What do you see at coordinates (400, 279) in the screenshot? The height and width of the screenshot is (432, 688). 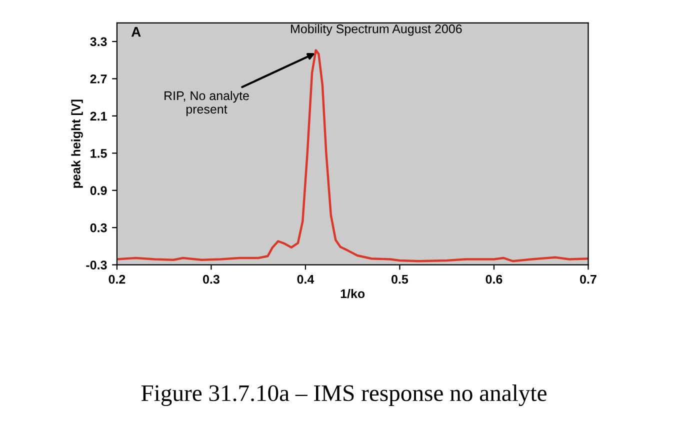 I see `x-tick-label: 0.5` at bounding box center [400, 279].